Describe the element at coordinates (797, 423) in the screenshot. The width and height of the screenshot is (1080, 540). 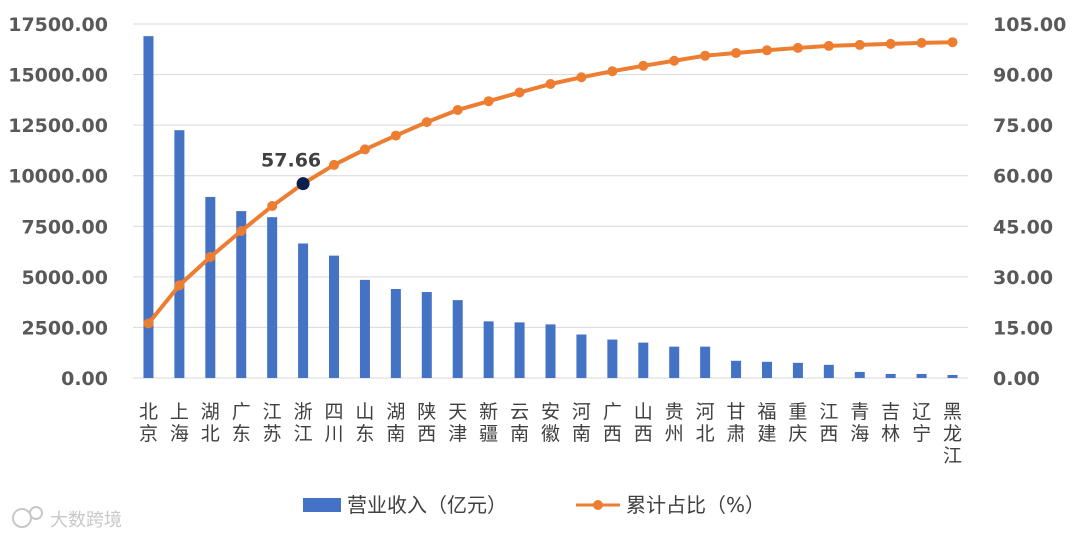
I see `category-label: 重庆` at that location.